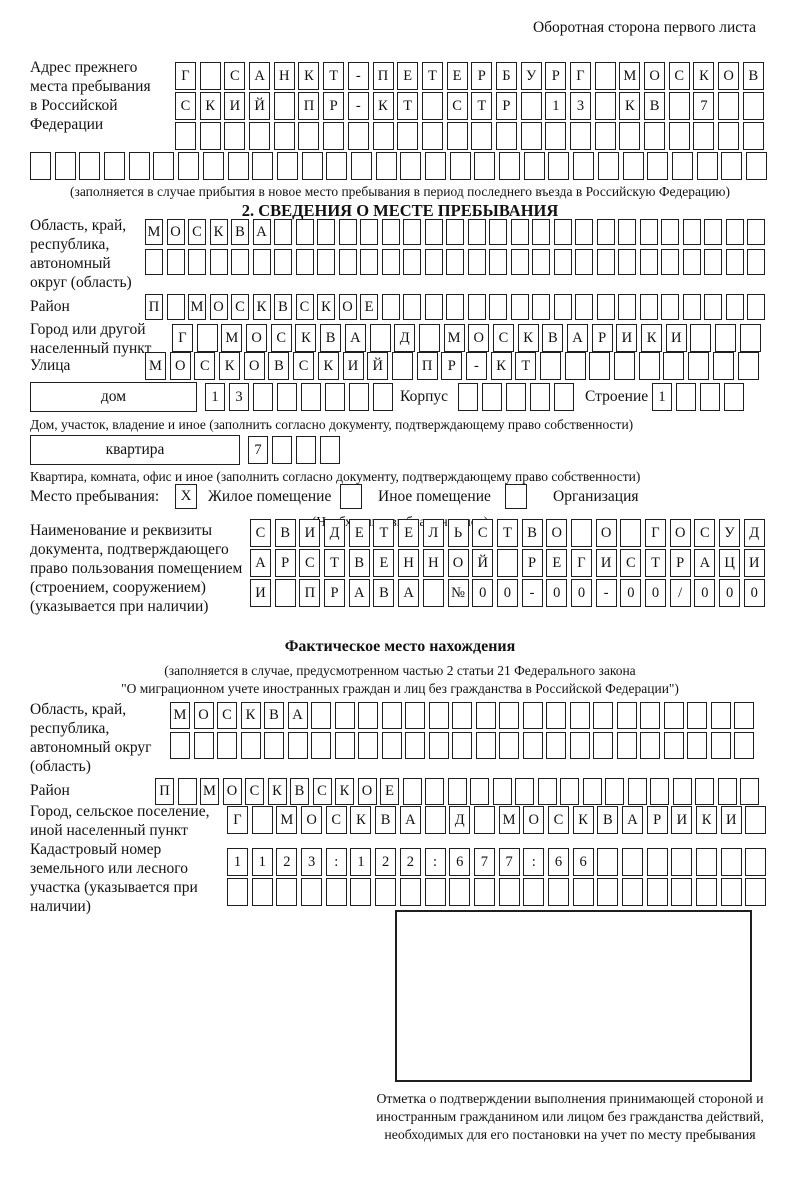 The height and width of the screenshot is (1180, 800). Describe the element at coordinates (239, 397) in the screenshot. I see `char-cell: 3` at that location.